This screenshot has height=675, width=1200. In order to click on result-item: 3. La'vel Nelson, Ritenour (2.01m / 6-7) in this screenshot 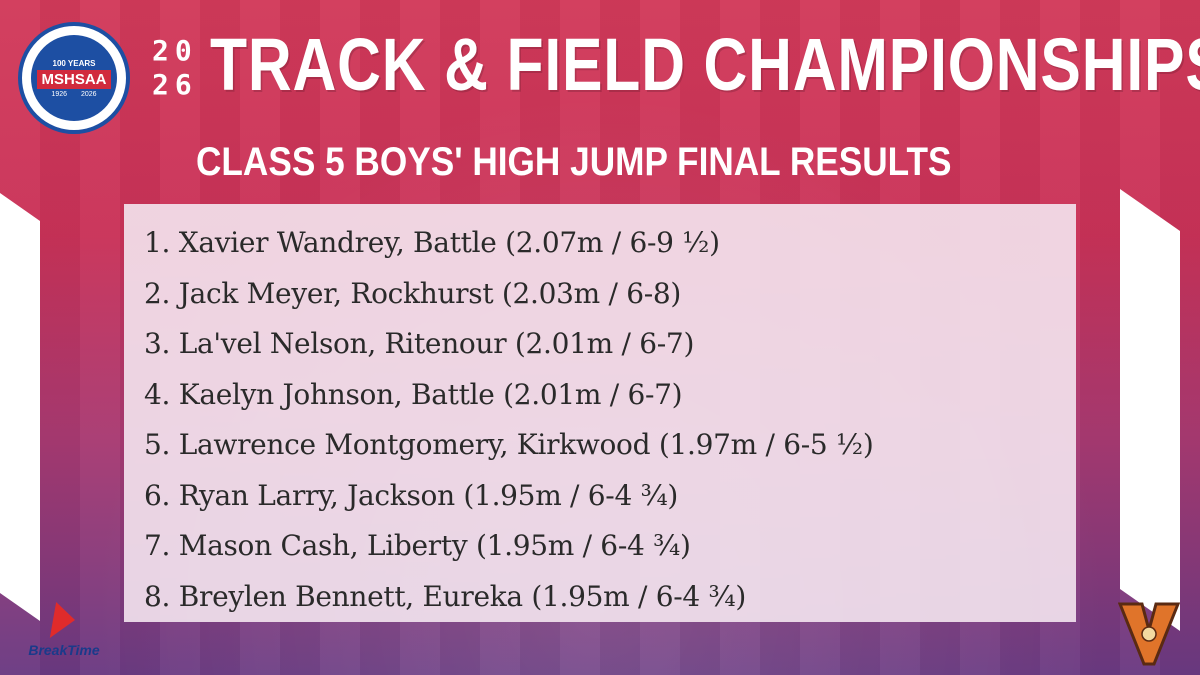, I will do `click(419, 343)`.